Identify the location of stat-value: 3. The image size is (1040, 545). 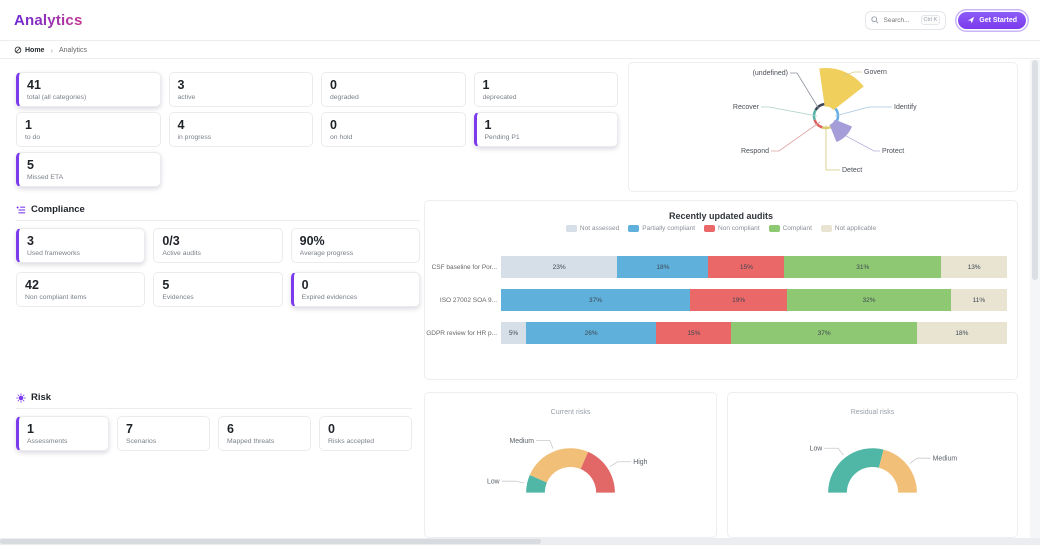
(181, 85).